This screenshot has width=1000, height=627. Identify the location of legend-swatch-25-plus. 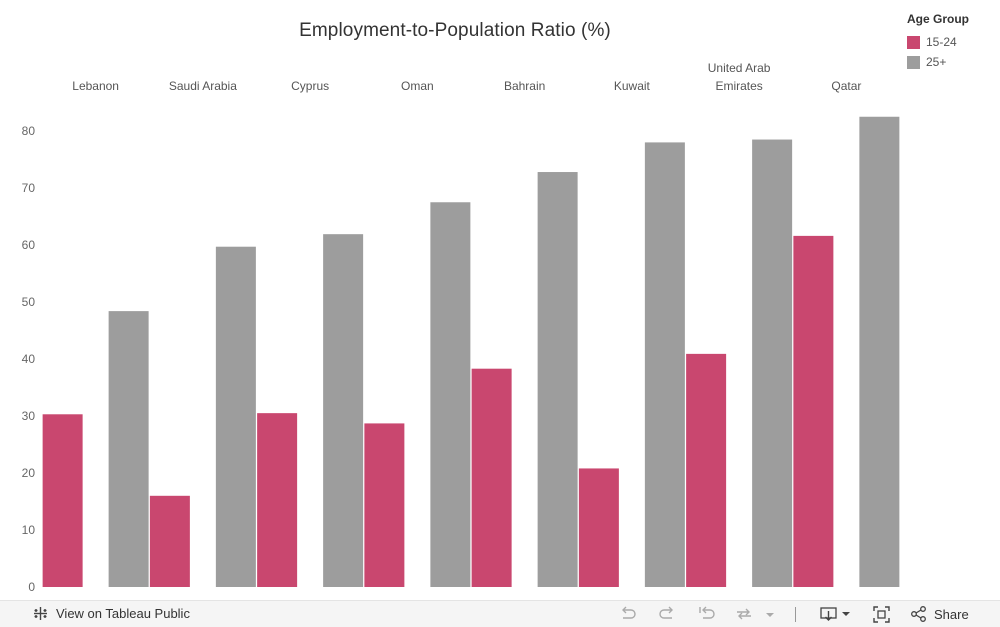
(913, 62).